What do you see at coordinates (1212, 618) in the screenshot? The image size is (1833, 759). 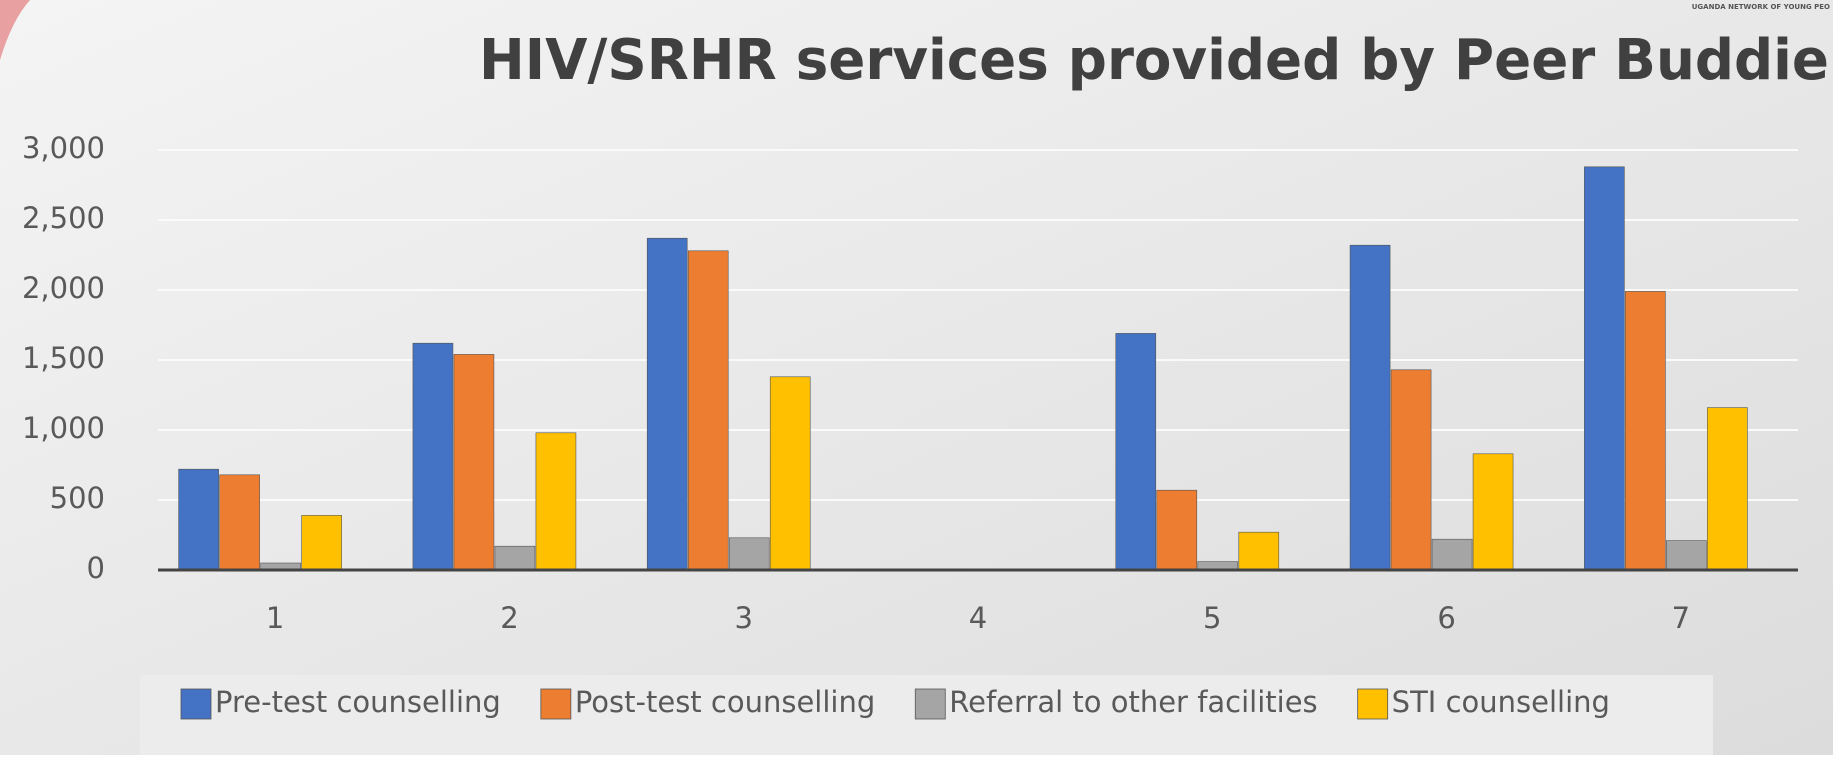 I see `x-tick-label: 5` at bounding box center [1212, 618].